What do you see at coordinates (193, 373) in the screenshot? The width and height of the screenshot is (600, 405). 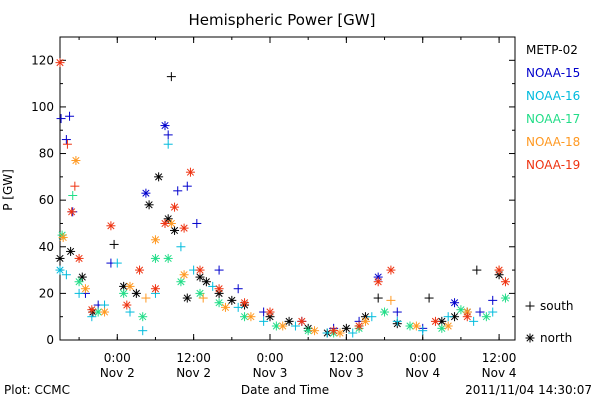 I see `x-tick-label-date: Nov 2` at bounding box center [193, 373].